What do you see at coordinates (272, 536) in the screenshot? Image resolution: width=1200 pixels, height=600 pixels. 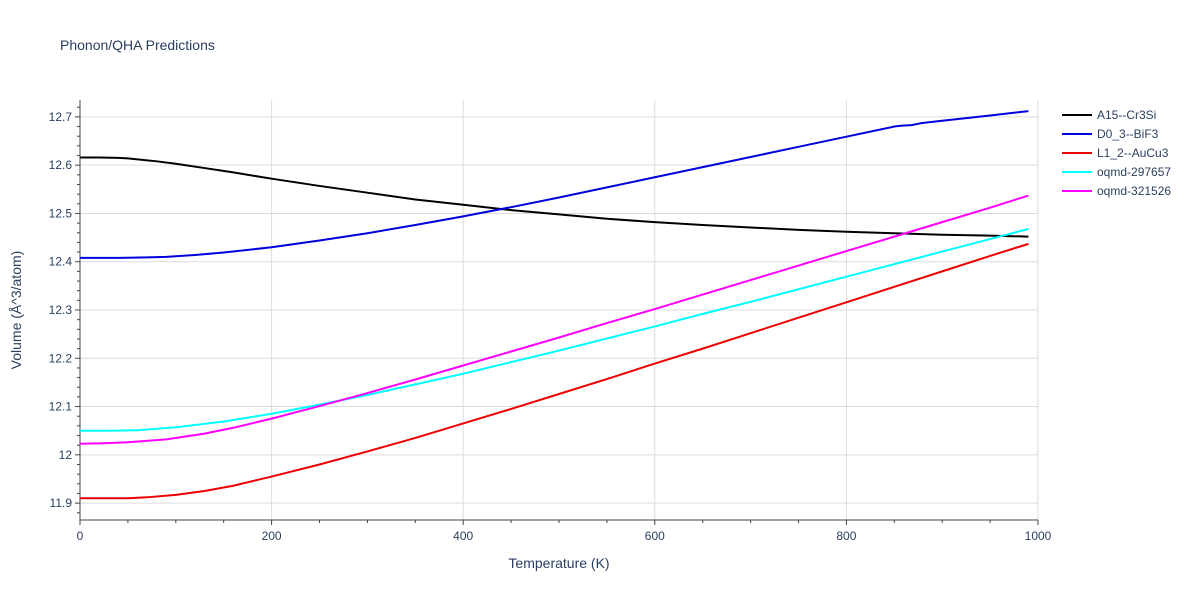 I see `x-tick-label: 200` at bounding box center [272, 536].